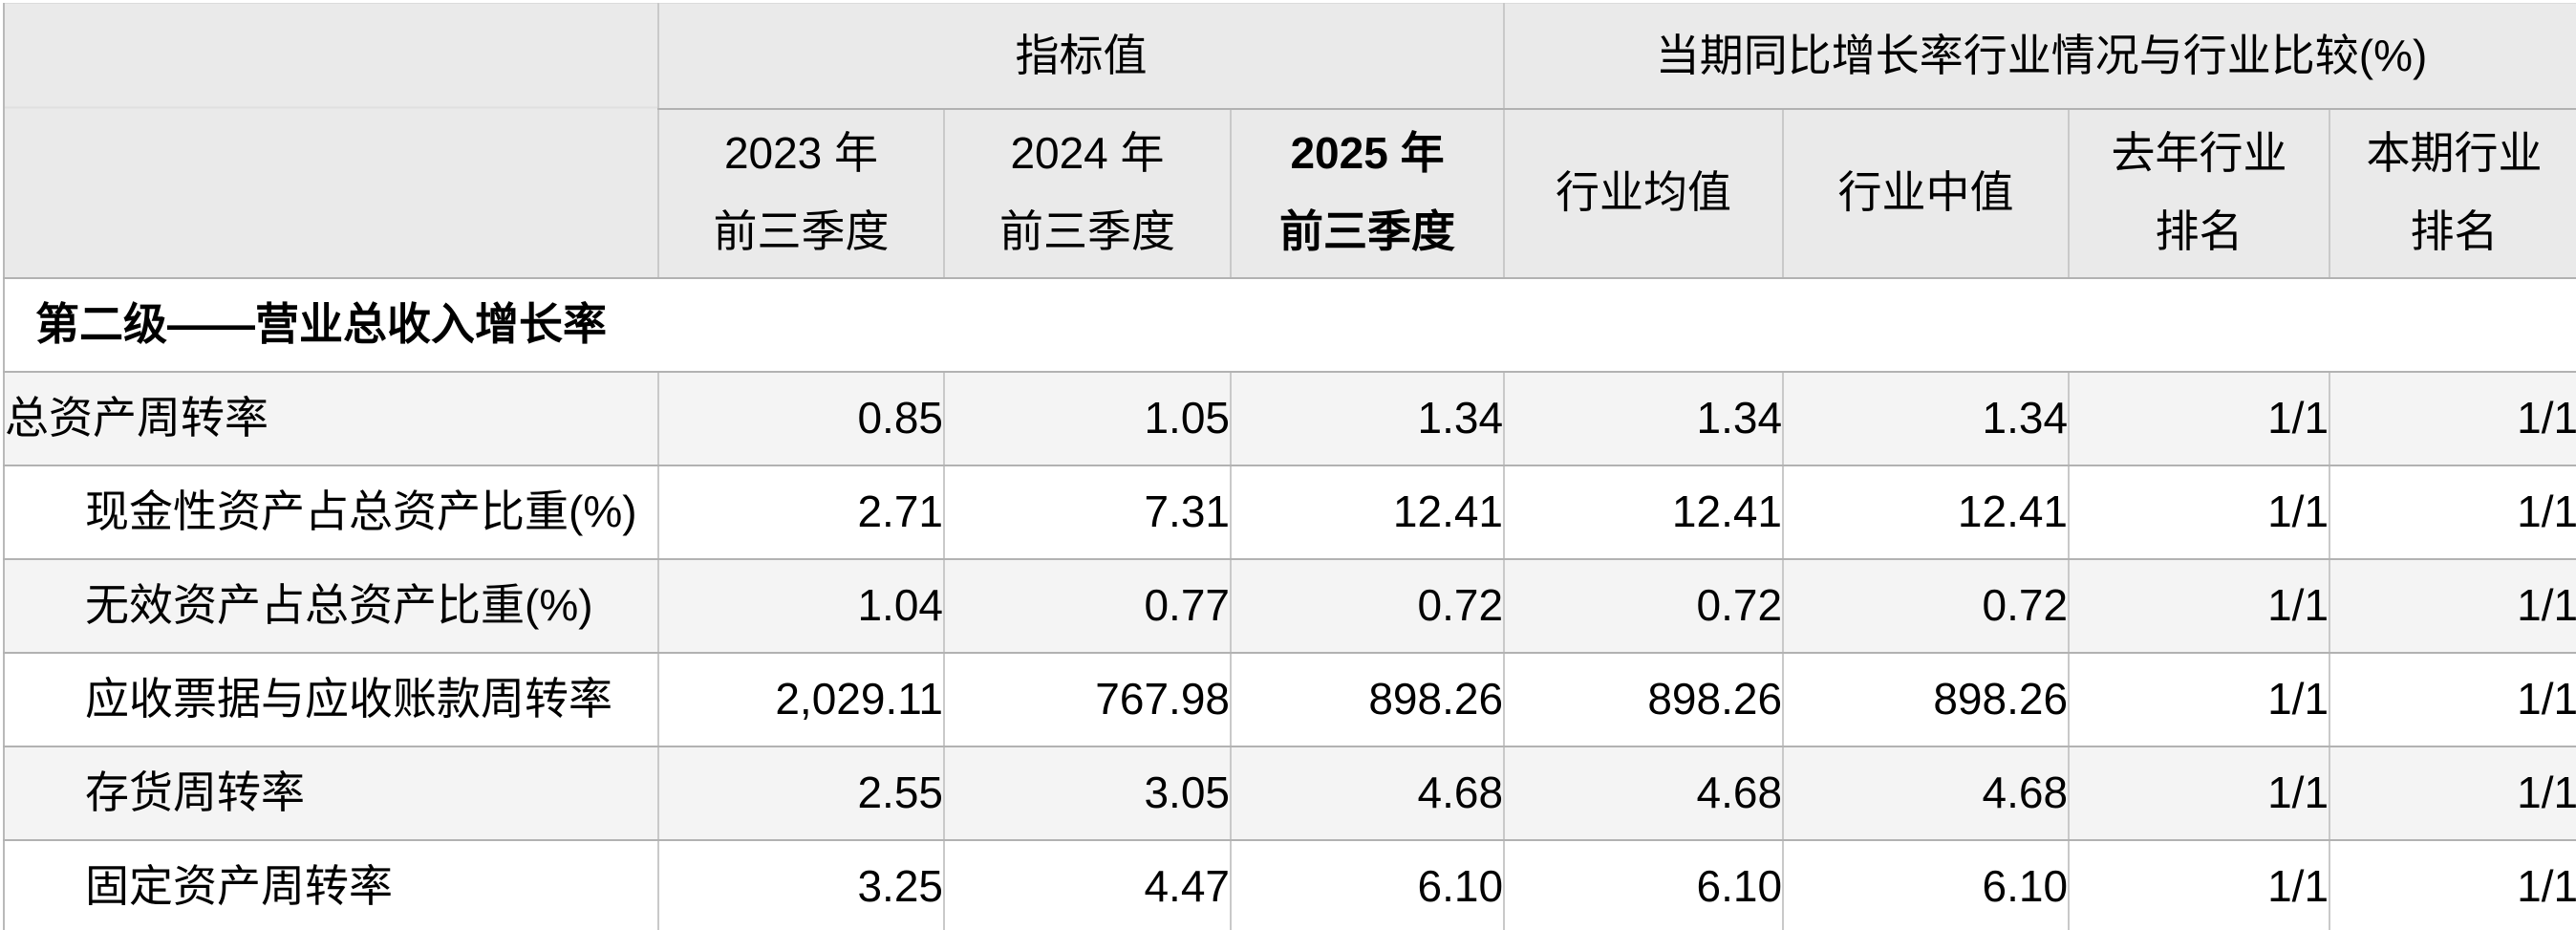  Describe the element at coordinates (2039, 56) in the screenshot. I see `group-header-industry-compare: 当期同比增长率行业情况与行业比较(%)` at that location.